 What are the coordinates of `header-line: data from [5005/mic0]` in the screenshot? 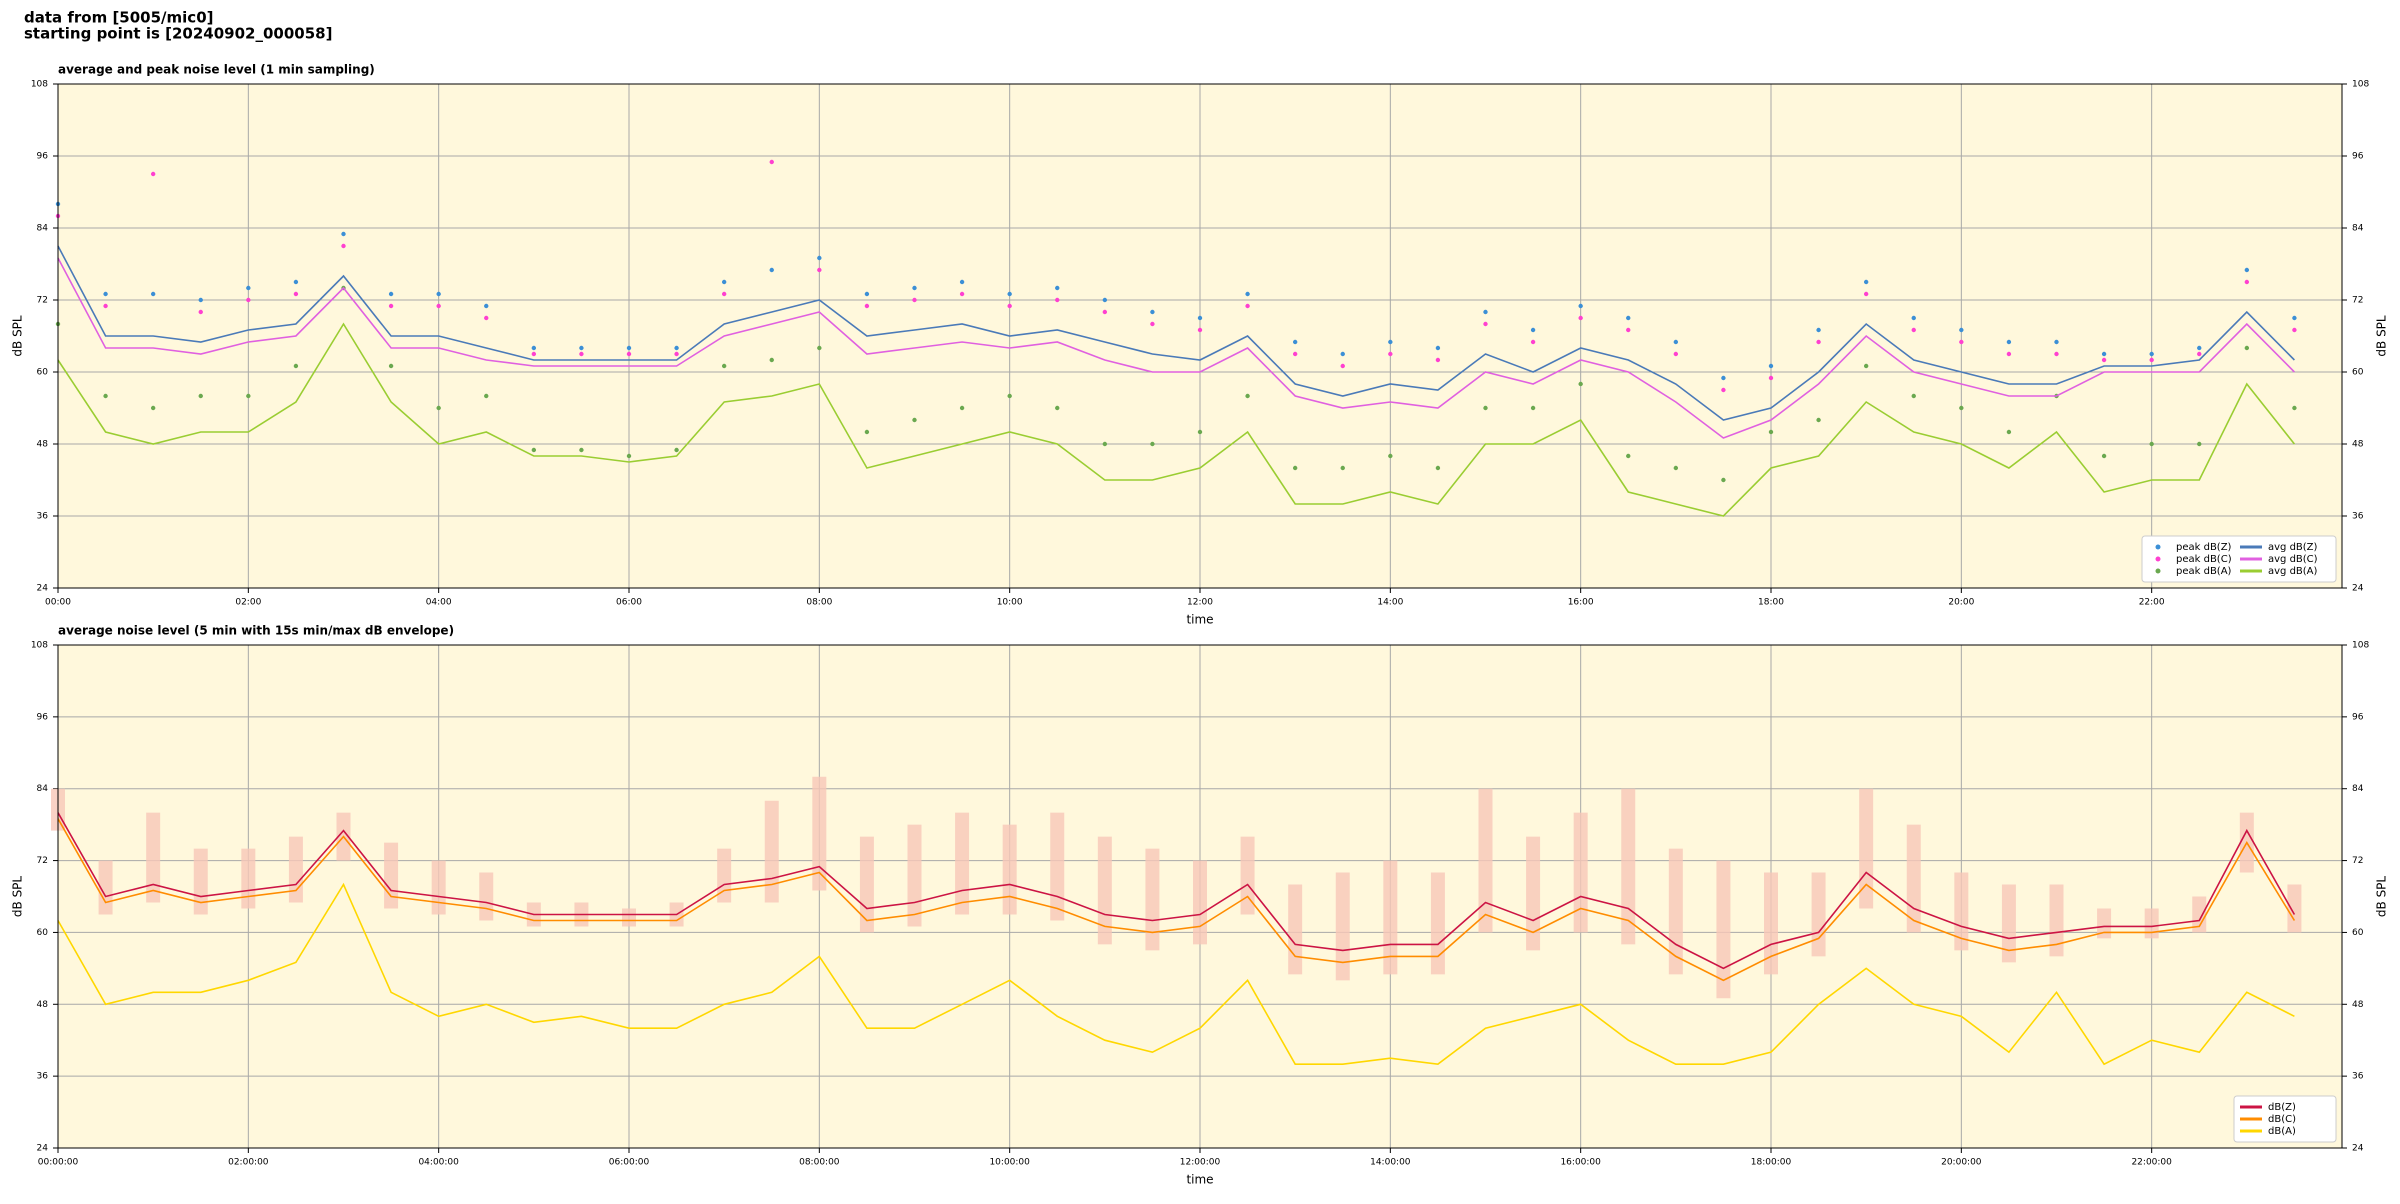 It's located at (119, 18).